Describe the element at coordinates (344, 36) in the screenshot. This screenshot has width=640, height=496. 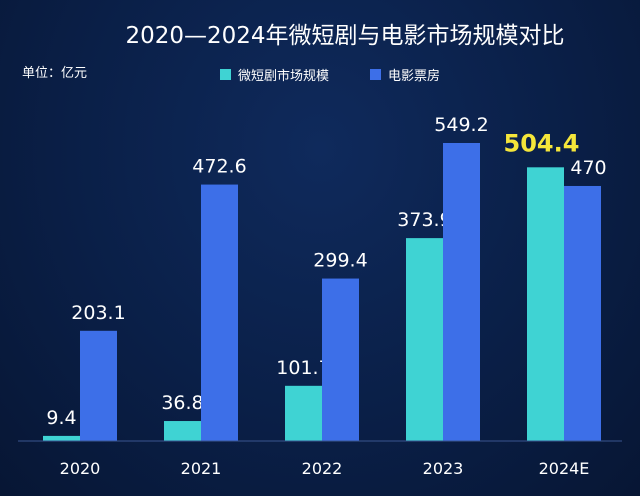
I see `chart-title: 2020—2024年微短剧与电影市场规模对比` at that location.